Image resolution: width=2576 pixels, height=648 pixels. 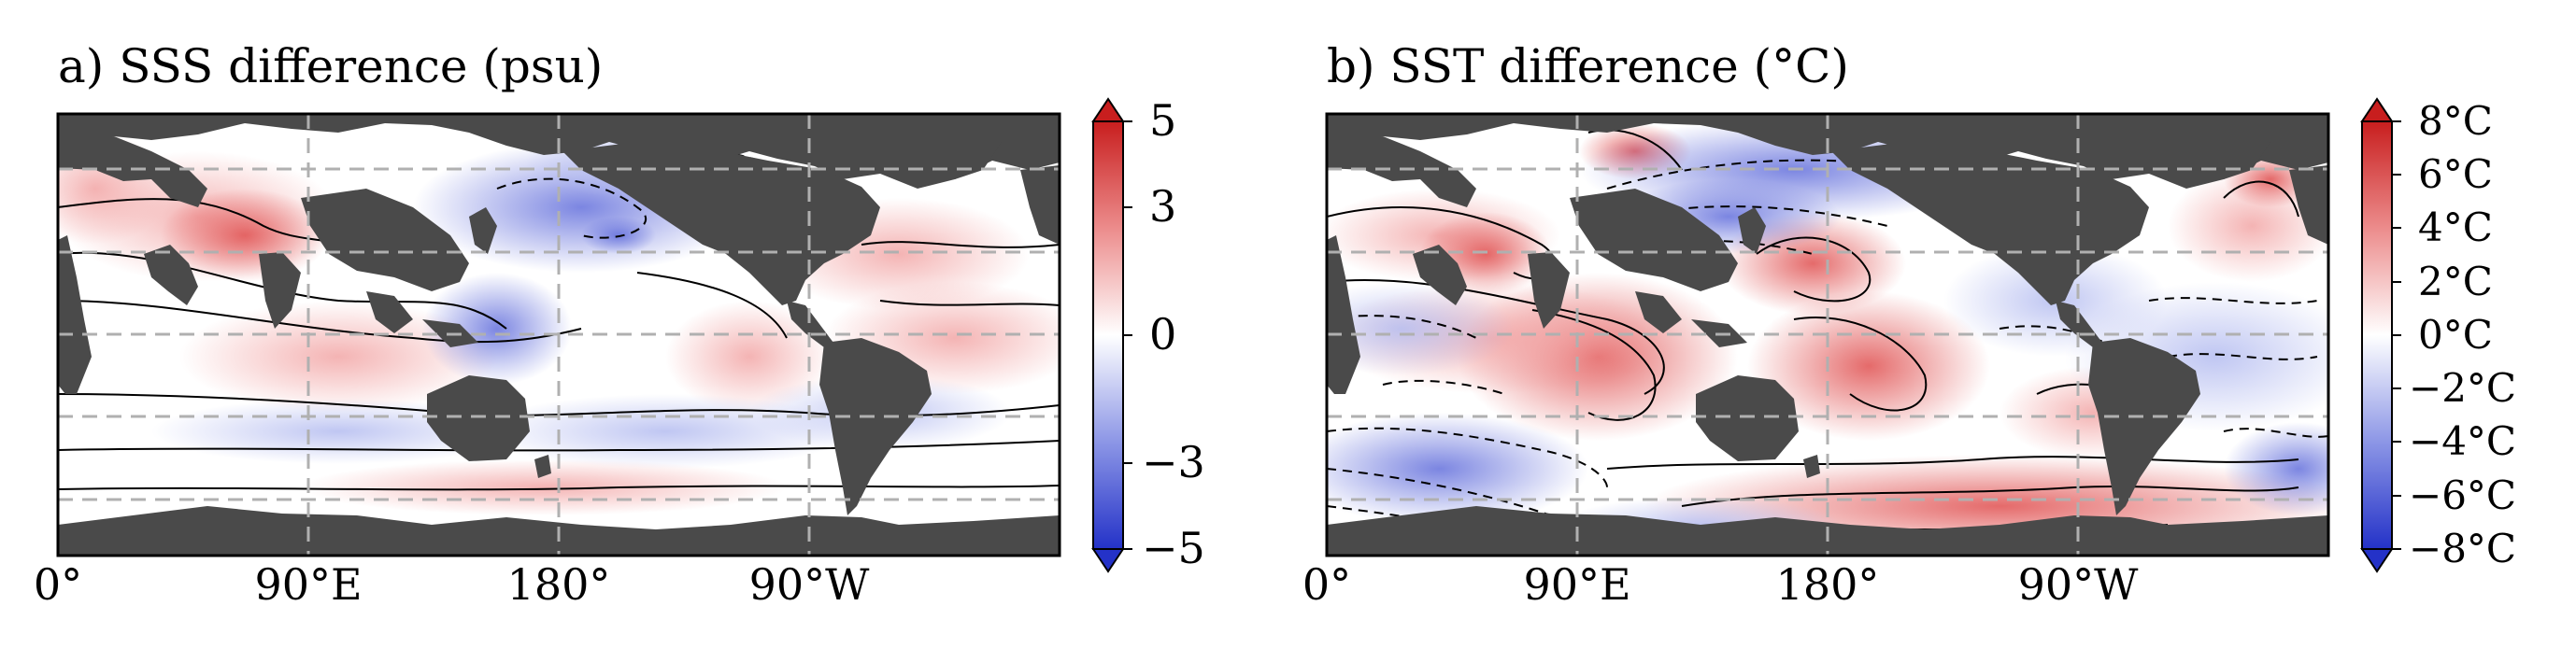 I want to click on panel-b-title: b) SST difference (°C), so click(x=1588, y=66).